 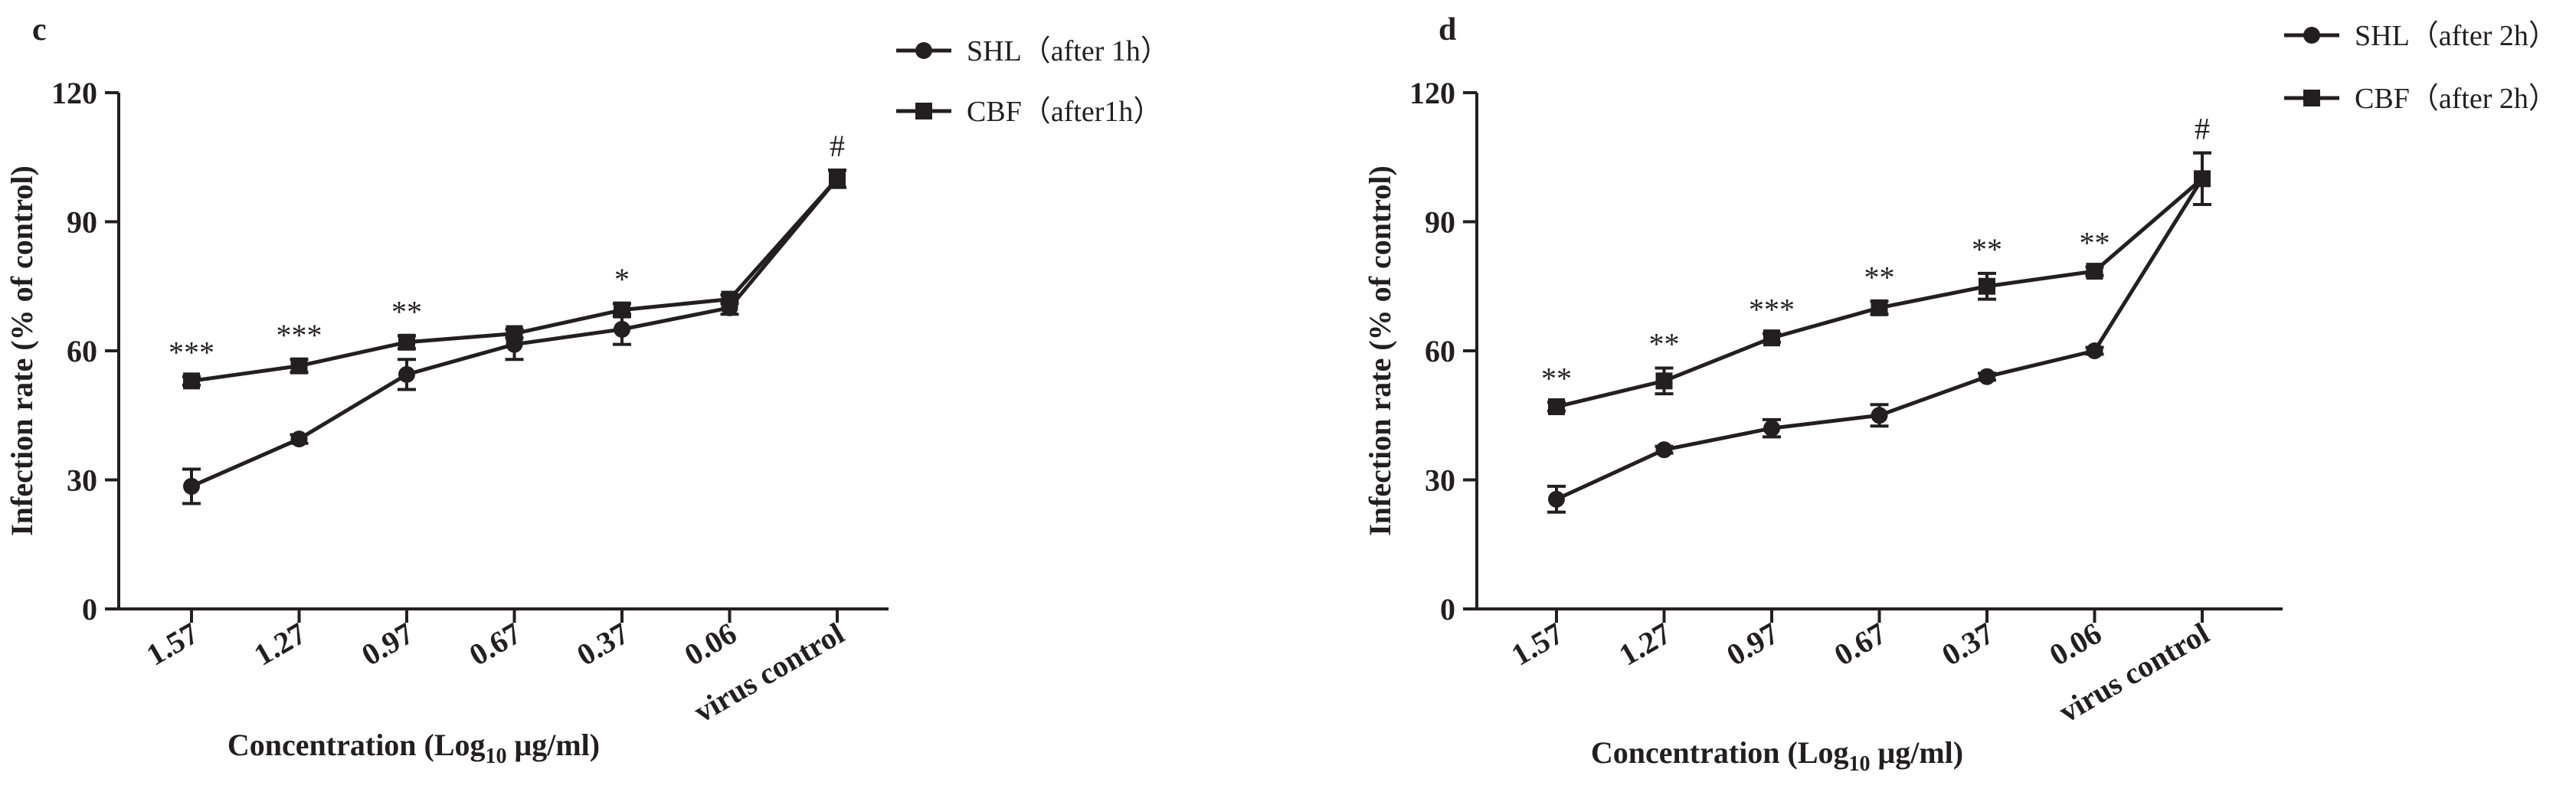 I want to click on legend-item: SHL（after 2h）, so click(x=2421, y=36).